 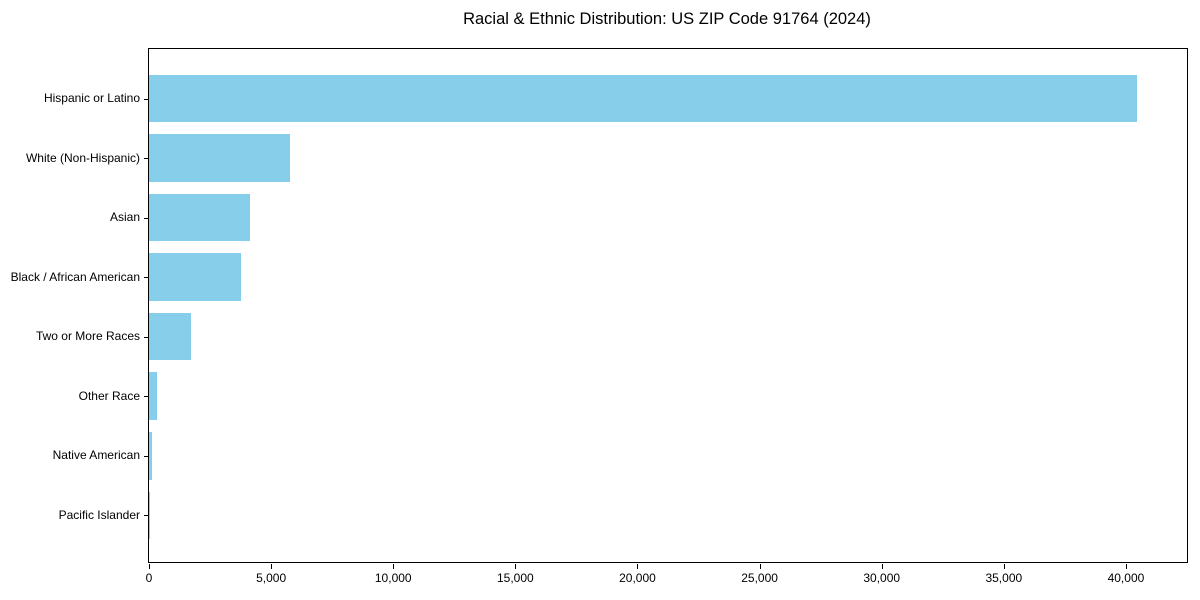 I want to click on x-axis-tick-label: 30,000, so click(x=882, y=578).